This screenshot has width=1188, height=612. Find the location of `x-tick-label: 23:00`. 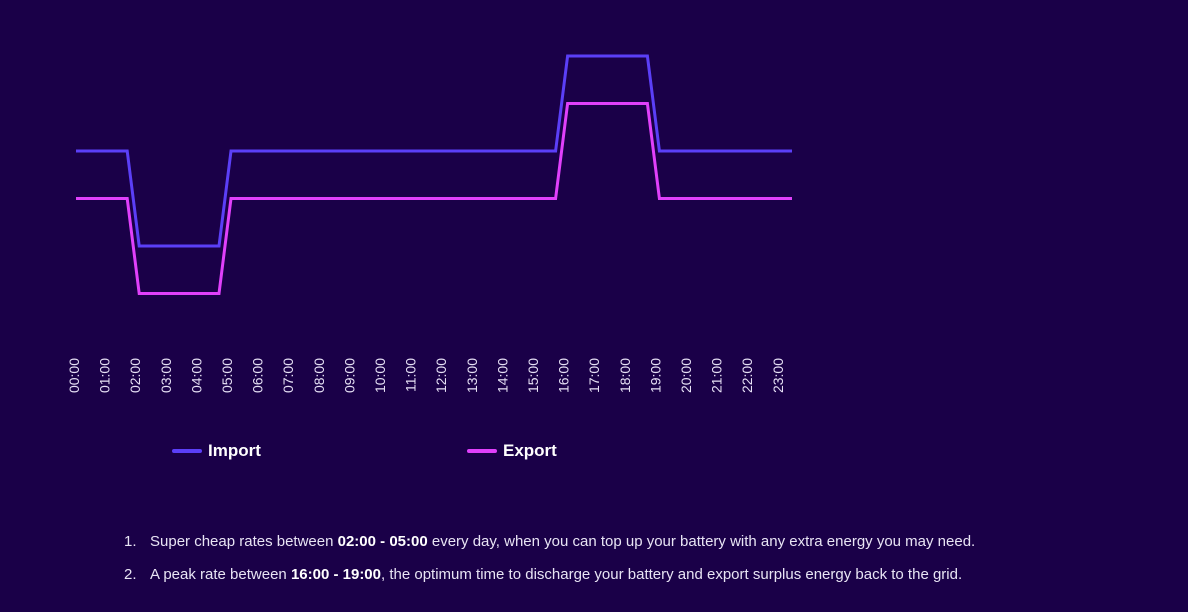

x-tick-label: 23:00 is located at coordinates (778, 375).